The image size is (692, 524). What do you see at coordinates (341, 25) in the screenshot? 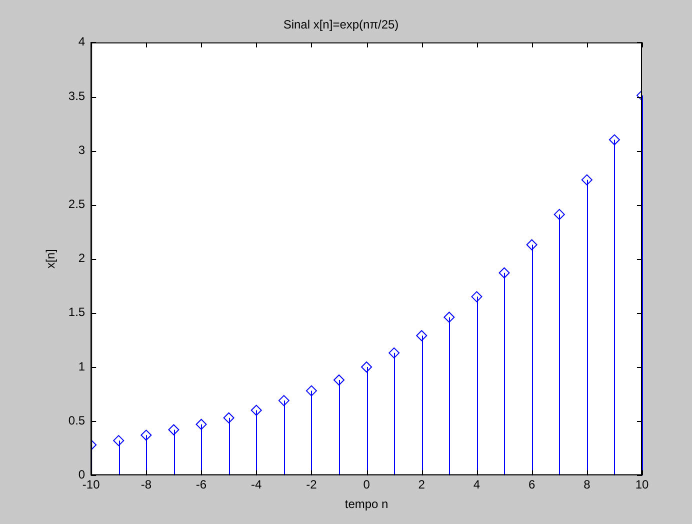
I see `chart-title: Sinal x[n]=exp(nπ/25)` at bounding box center [341, 25].